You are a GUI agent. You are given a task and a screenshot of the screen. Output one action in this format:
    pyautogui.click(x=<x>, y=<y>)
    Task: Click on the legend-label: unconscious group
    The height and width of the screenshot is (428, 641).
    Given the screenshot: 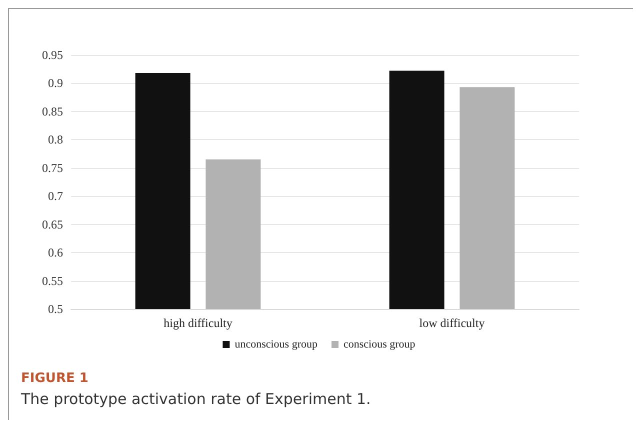 What is the action you would take?
    pyautogui.click(x=276, y=344)
    